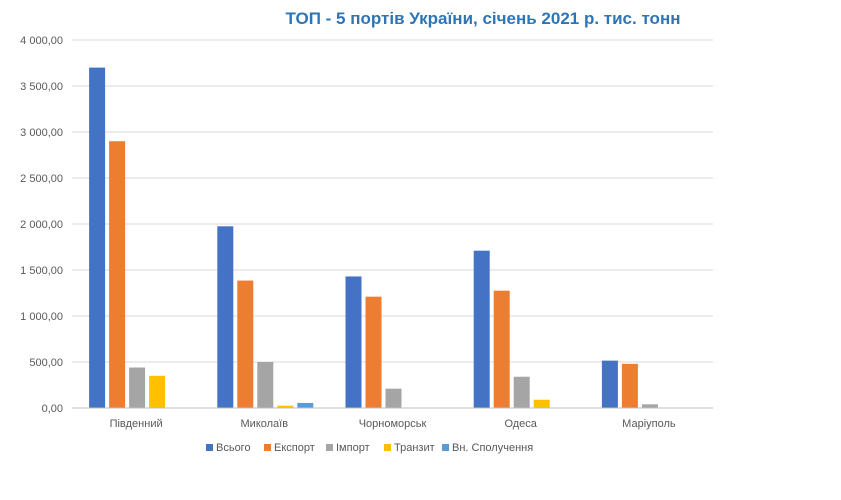 The width and height of the screenshot is (841, 500). I want to click on legend-label: Імпорт, so click(353, 448).